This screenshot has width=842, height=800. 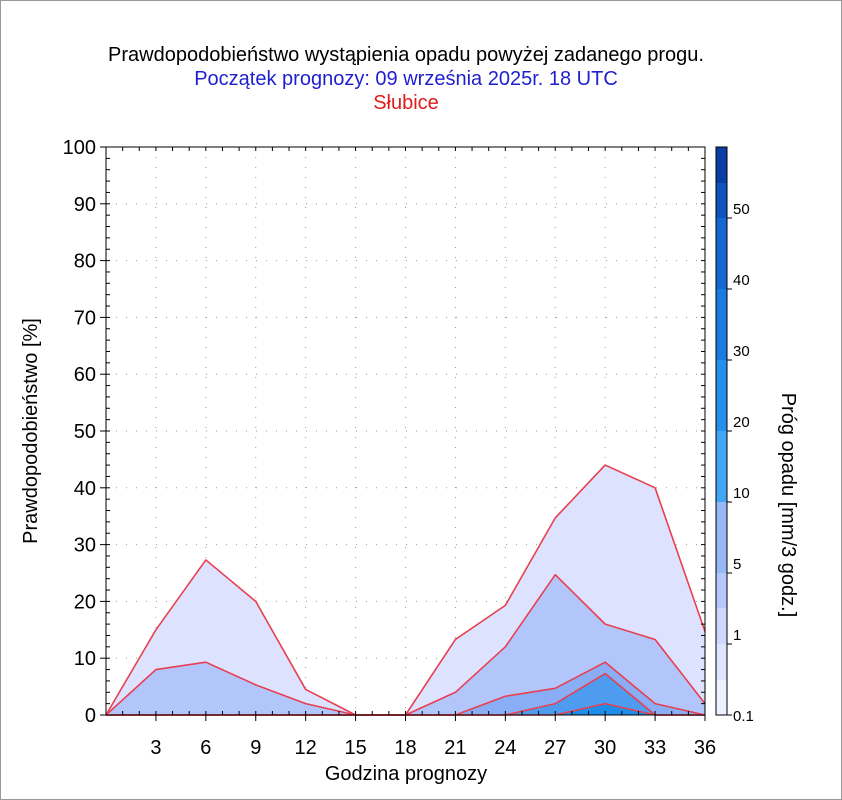 I want to click on x-axis: 3 6 9 12 15 18 21 24 27 30 33 36, so click(x=433, y=737).